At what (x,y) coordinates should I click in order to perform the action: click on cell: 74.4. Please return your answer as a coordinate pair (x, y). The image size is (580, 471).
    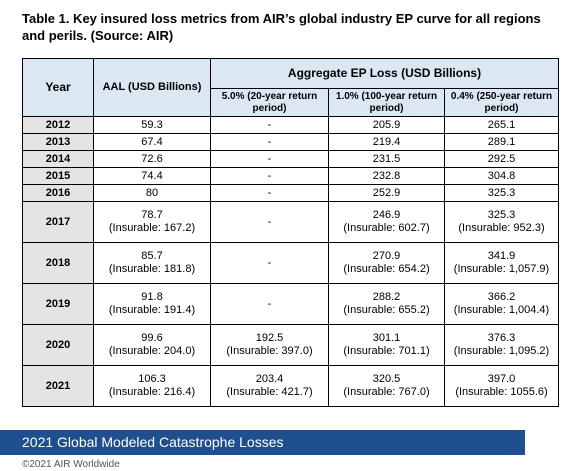
    Looking at the image, I should click on (152, 176).